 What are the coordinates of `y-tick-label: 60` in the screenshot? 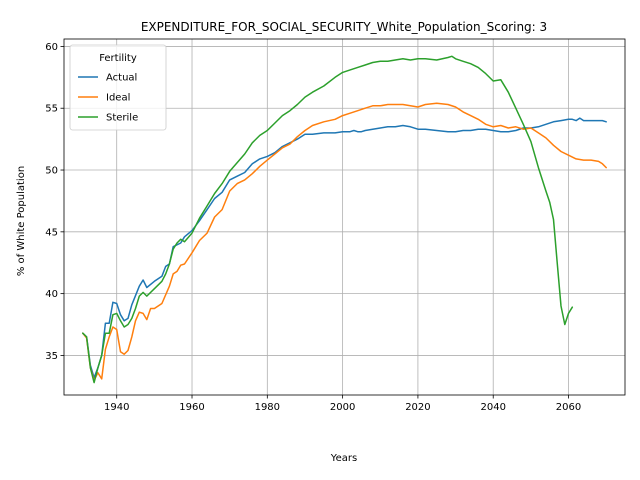 It's located at (51, 47).